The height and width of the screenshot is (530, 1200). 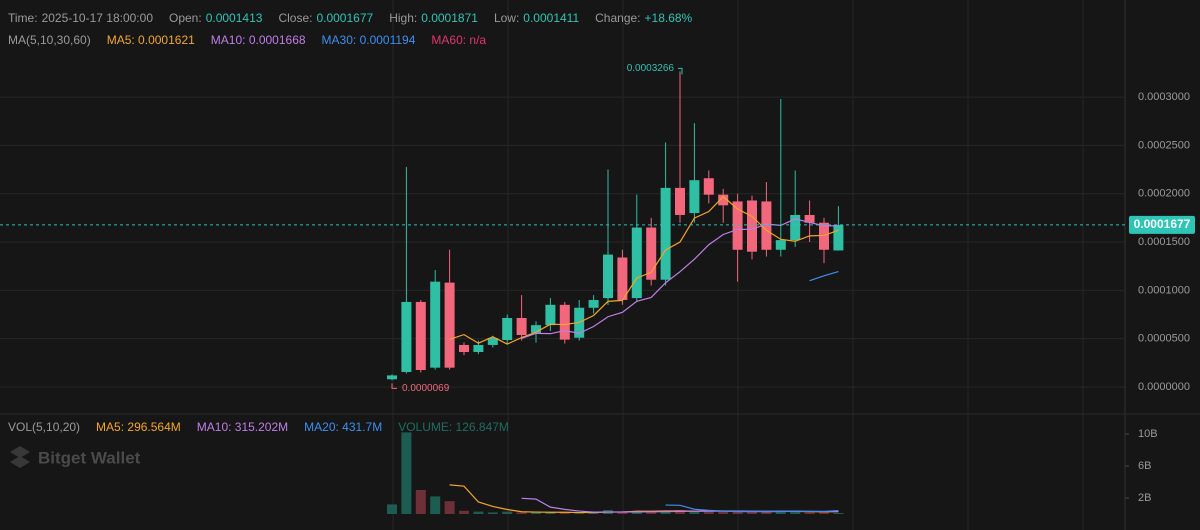 I want to click on annotation: 0.0000069, so click(x=426, y=388).